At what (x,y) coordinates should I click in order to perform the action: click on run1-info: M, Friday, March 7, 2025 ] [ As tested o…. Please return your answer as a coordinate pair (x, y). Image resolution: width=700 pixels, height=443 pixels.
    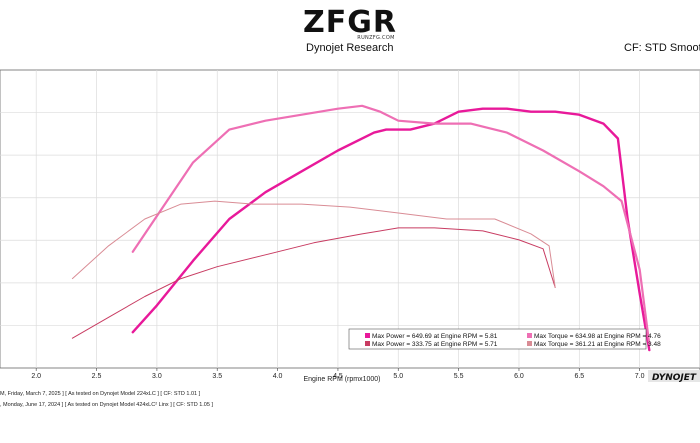
    Looking at the image, I should click on (100, 394).